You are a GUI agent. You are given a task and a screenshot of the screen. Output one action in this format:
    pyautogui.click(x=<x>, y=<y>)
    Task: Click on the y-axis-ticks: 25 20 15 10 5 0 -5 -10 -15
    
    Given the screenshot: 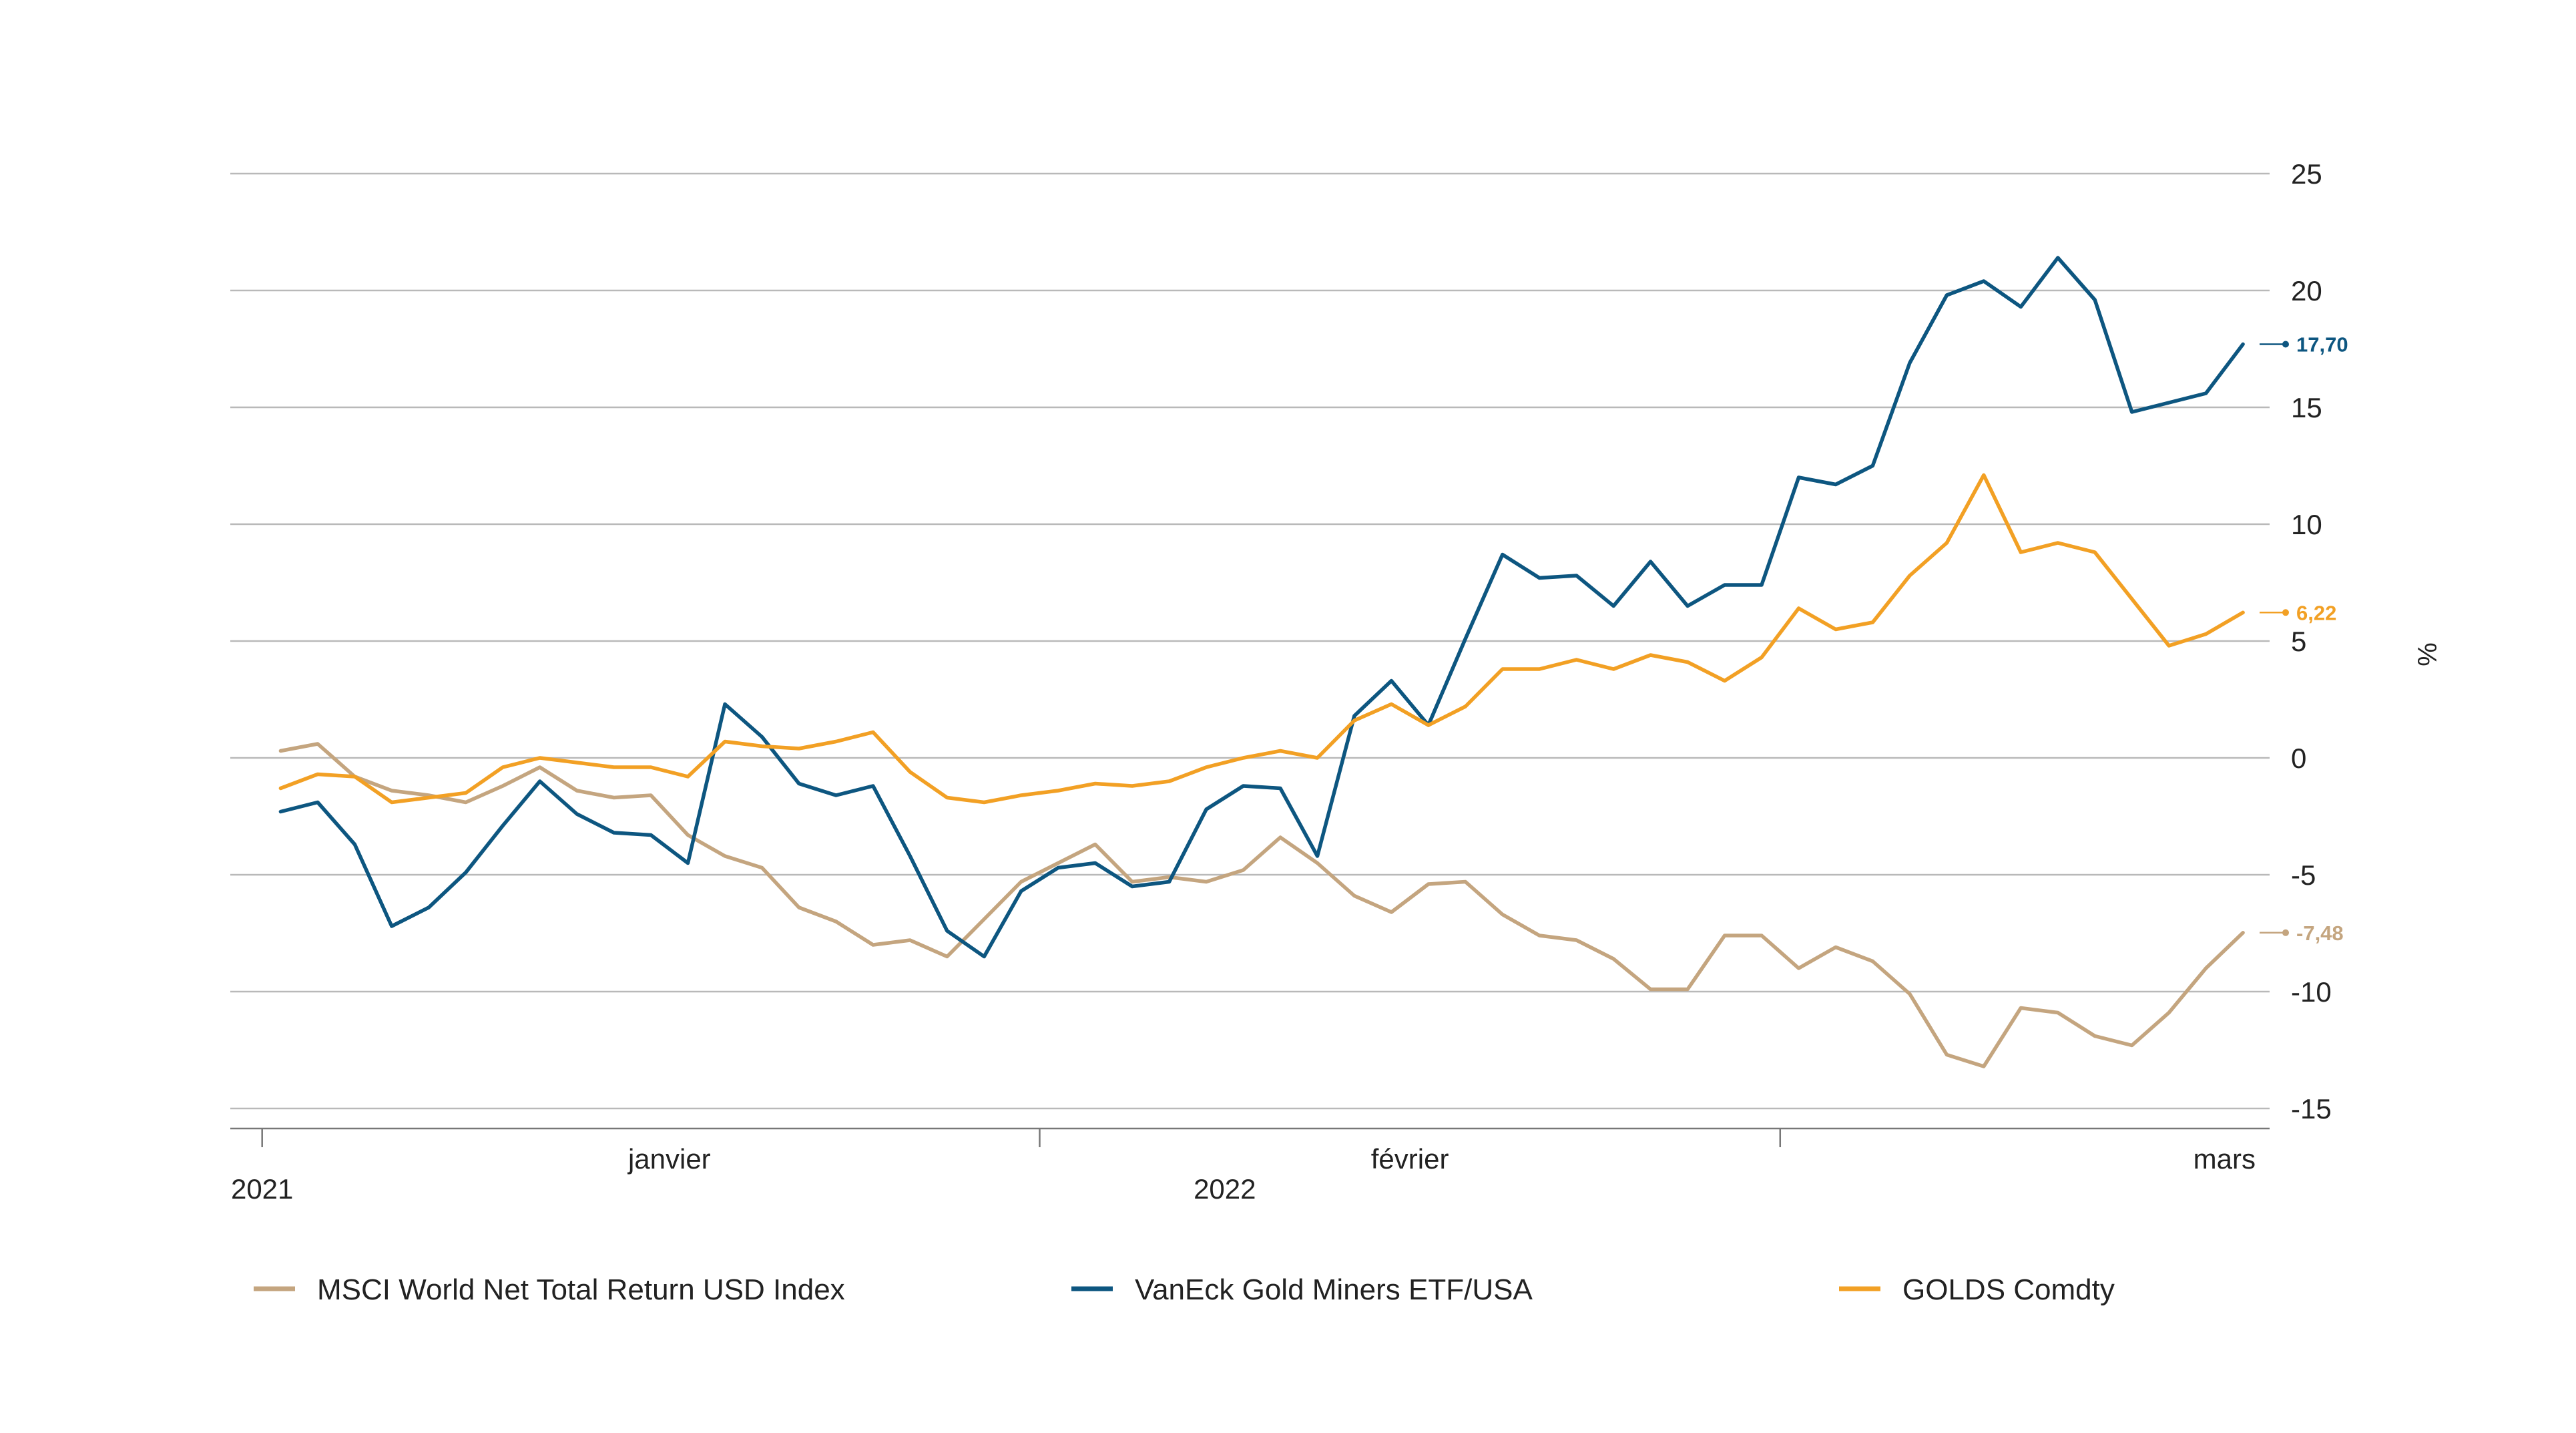 What is the action you would take?
    pyautogui.click(x=2311, y=641)
    